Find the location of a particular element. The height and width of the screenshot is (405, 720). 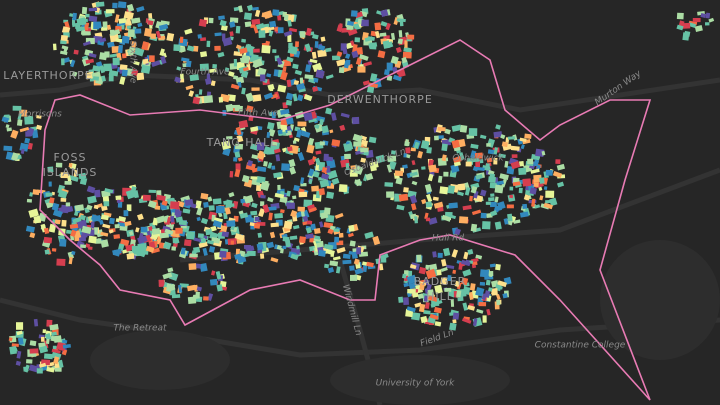

place-label: Constantine College is located at coordinates (580, 346).